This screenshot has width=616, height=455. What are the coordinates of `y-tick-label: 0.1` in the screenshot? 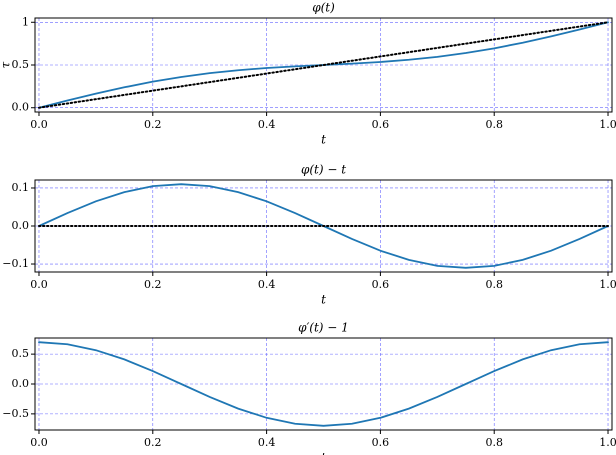 It's located at (21, 187).